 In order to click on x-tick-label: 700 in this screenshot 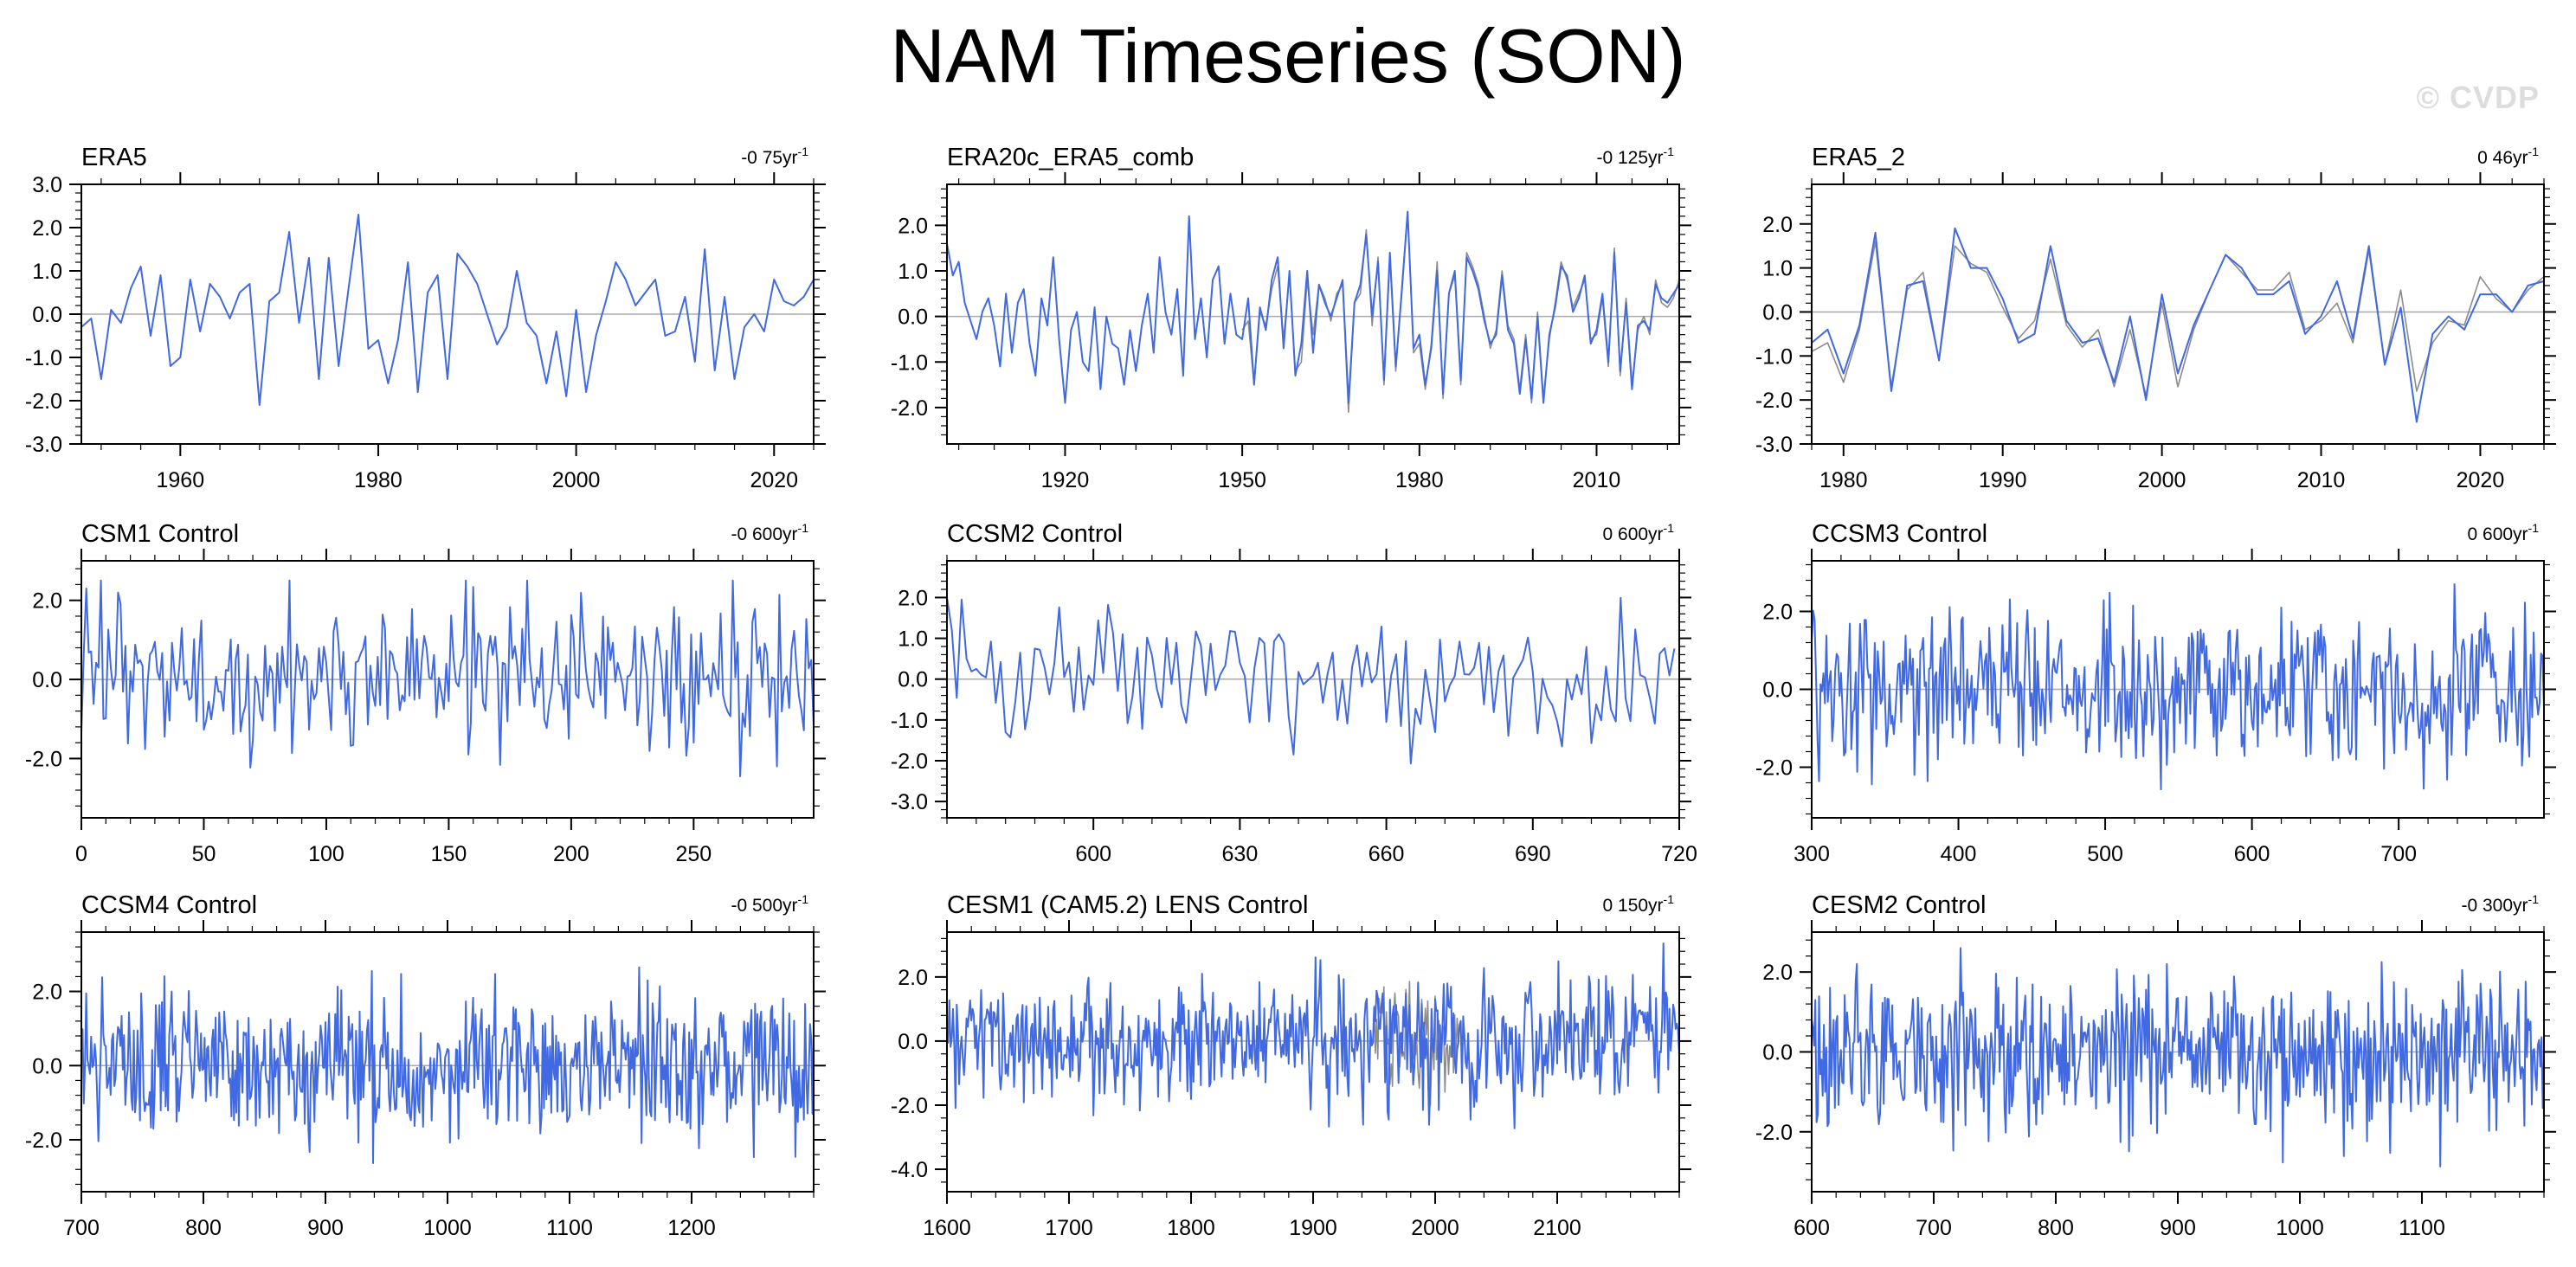, I will do `click(1934, 1228)`.